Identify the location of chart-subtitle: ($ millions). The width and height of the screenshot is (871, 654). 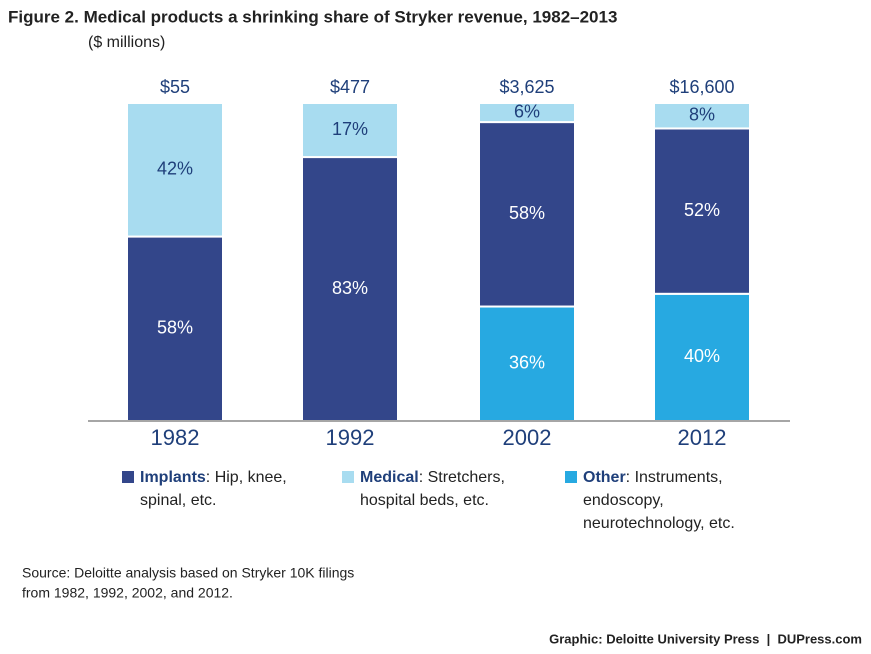
(126, 42).